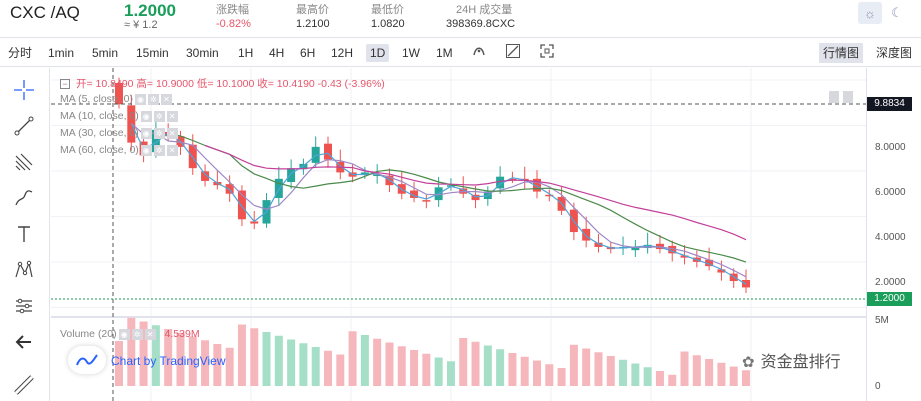 The image size is (921, 401). What do you see at coordinates (897, 12) in the screenshot?
I see `moon-icon: ☾` at bounding box center [897, 12].